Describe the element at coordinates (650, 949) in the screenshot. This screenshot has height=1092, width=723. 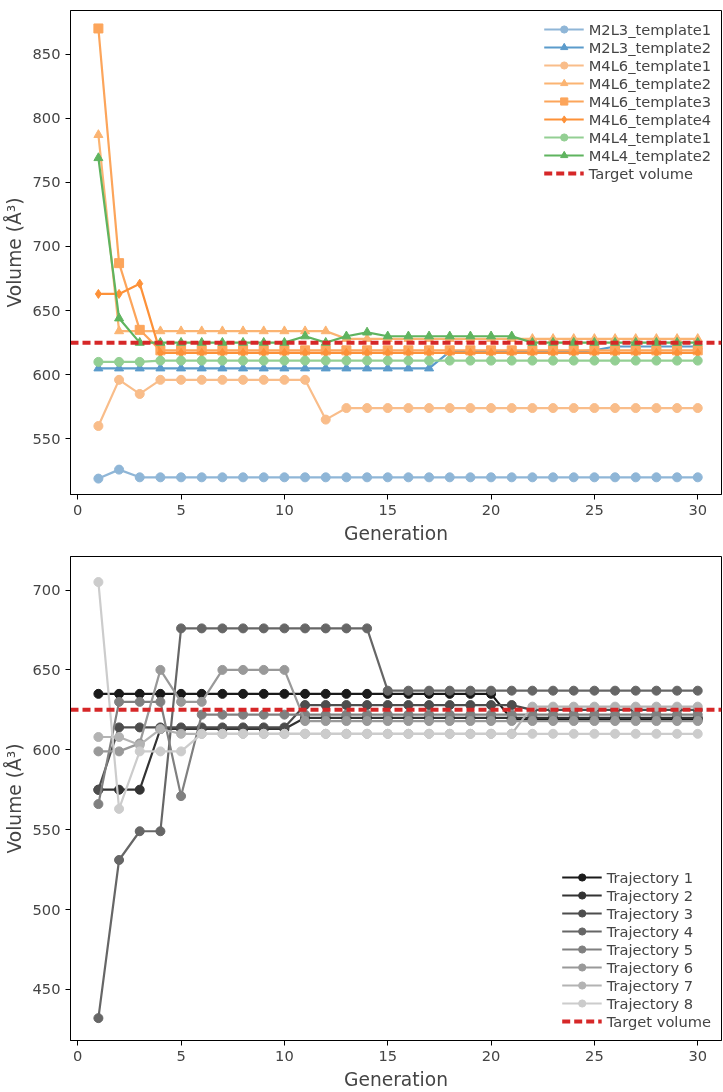
I see `legend-label: Trajectory 5` at that location.